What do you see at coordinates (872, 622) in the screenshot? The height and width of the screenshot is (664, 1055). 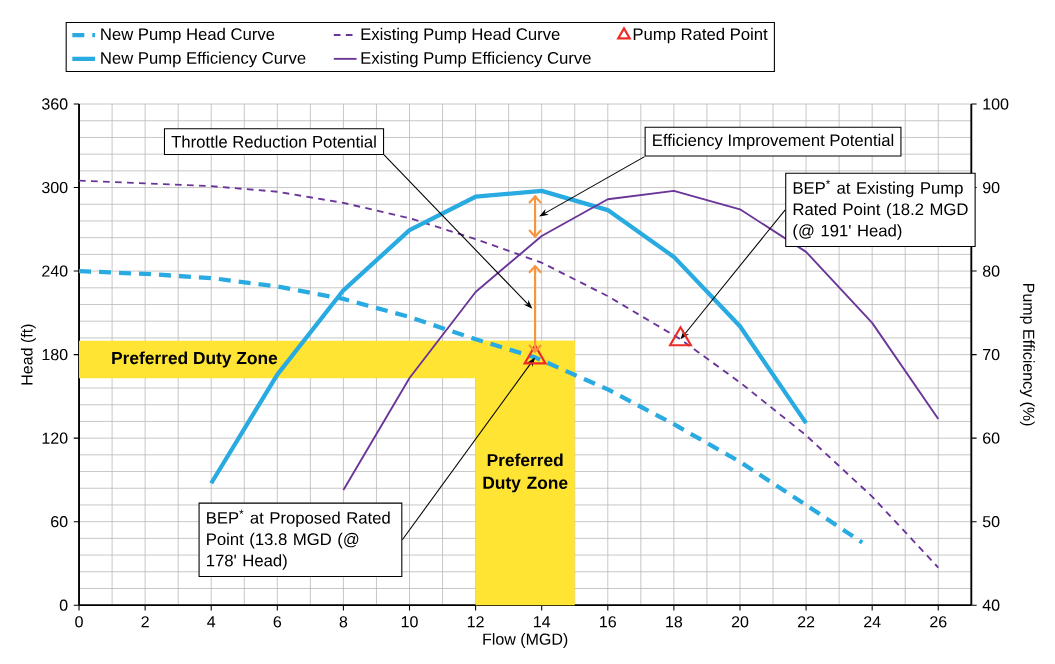 I see `x-tick-label: 24` at bounding box center [872, 622].